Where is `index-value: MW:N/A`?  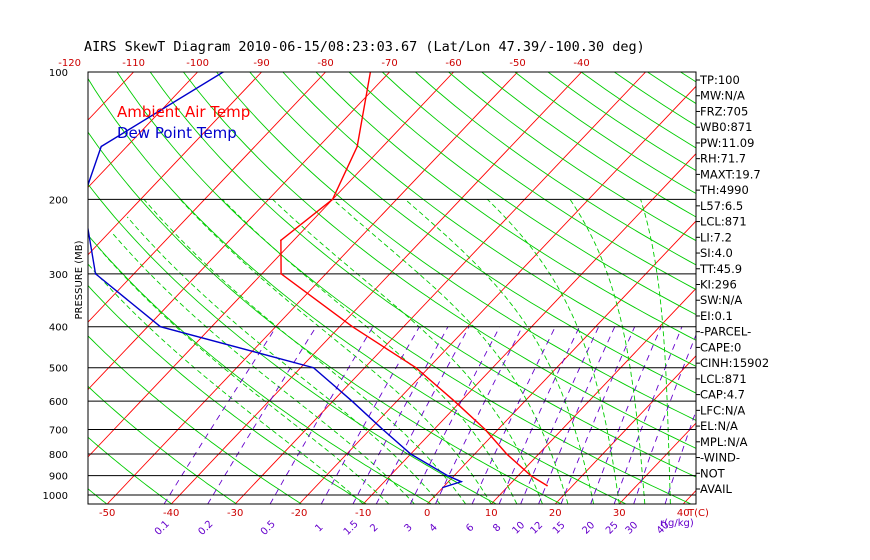 index-value: MW:N/A is located at coordinates (722, 96).